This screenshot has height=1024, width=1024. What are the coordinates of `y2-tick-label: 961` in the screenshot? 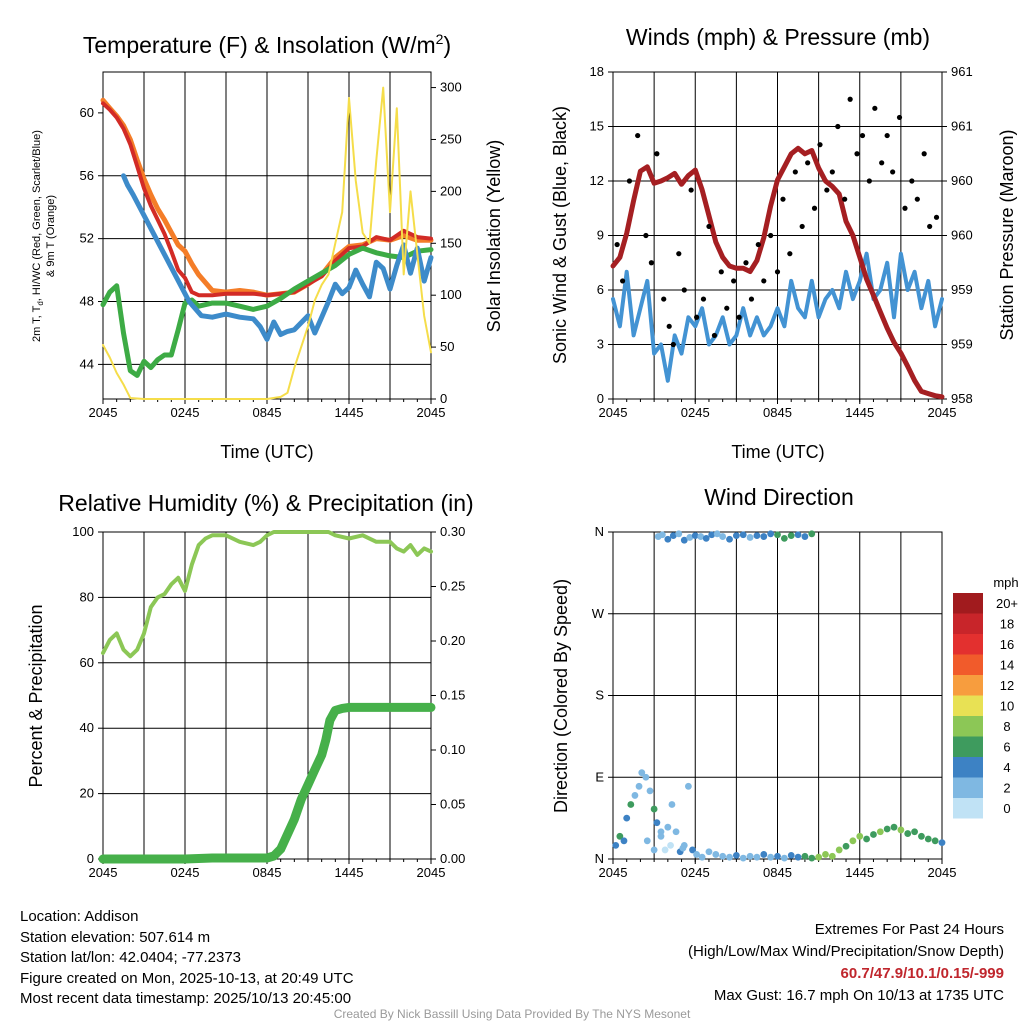 It's located at (962, 126).